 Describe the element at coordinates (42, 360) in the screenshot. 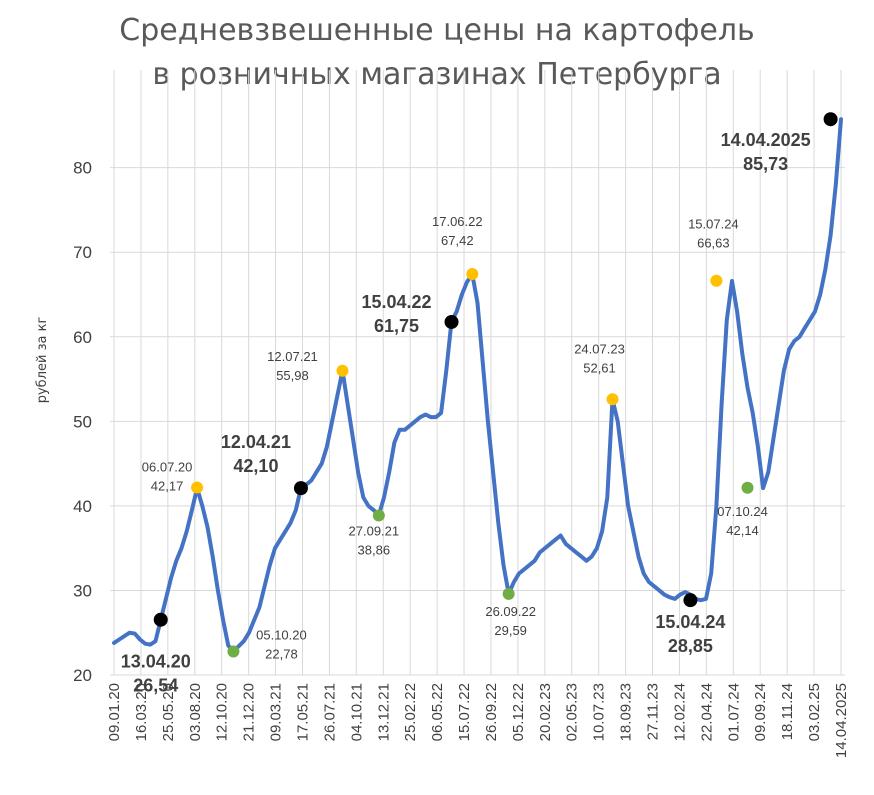

I see `y-axis-label: рублей за кг` at that location.